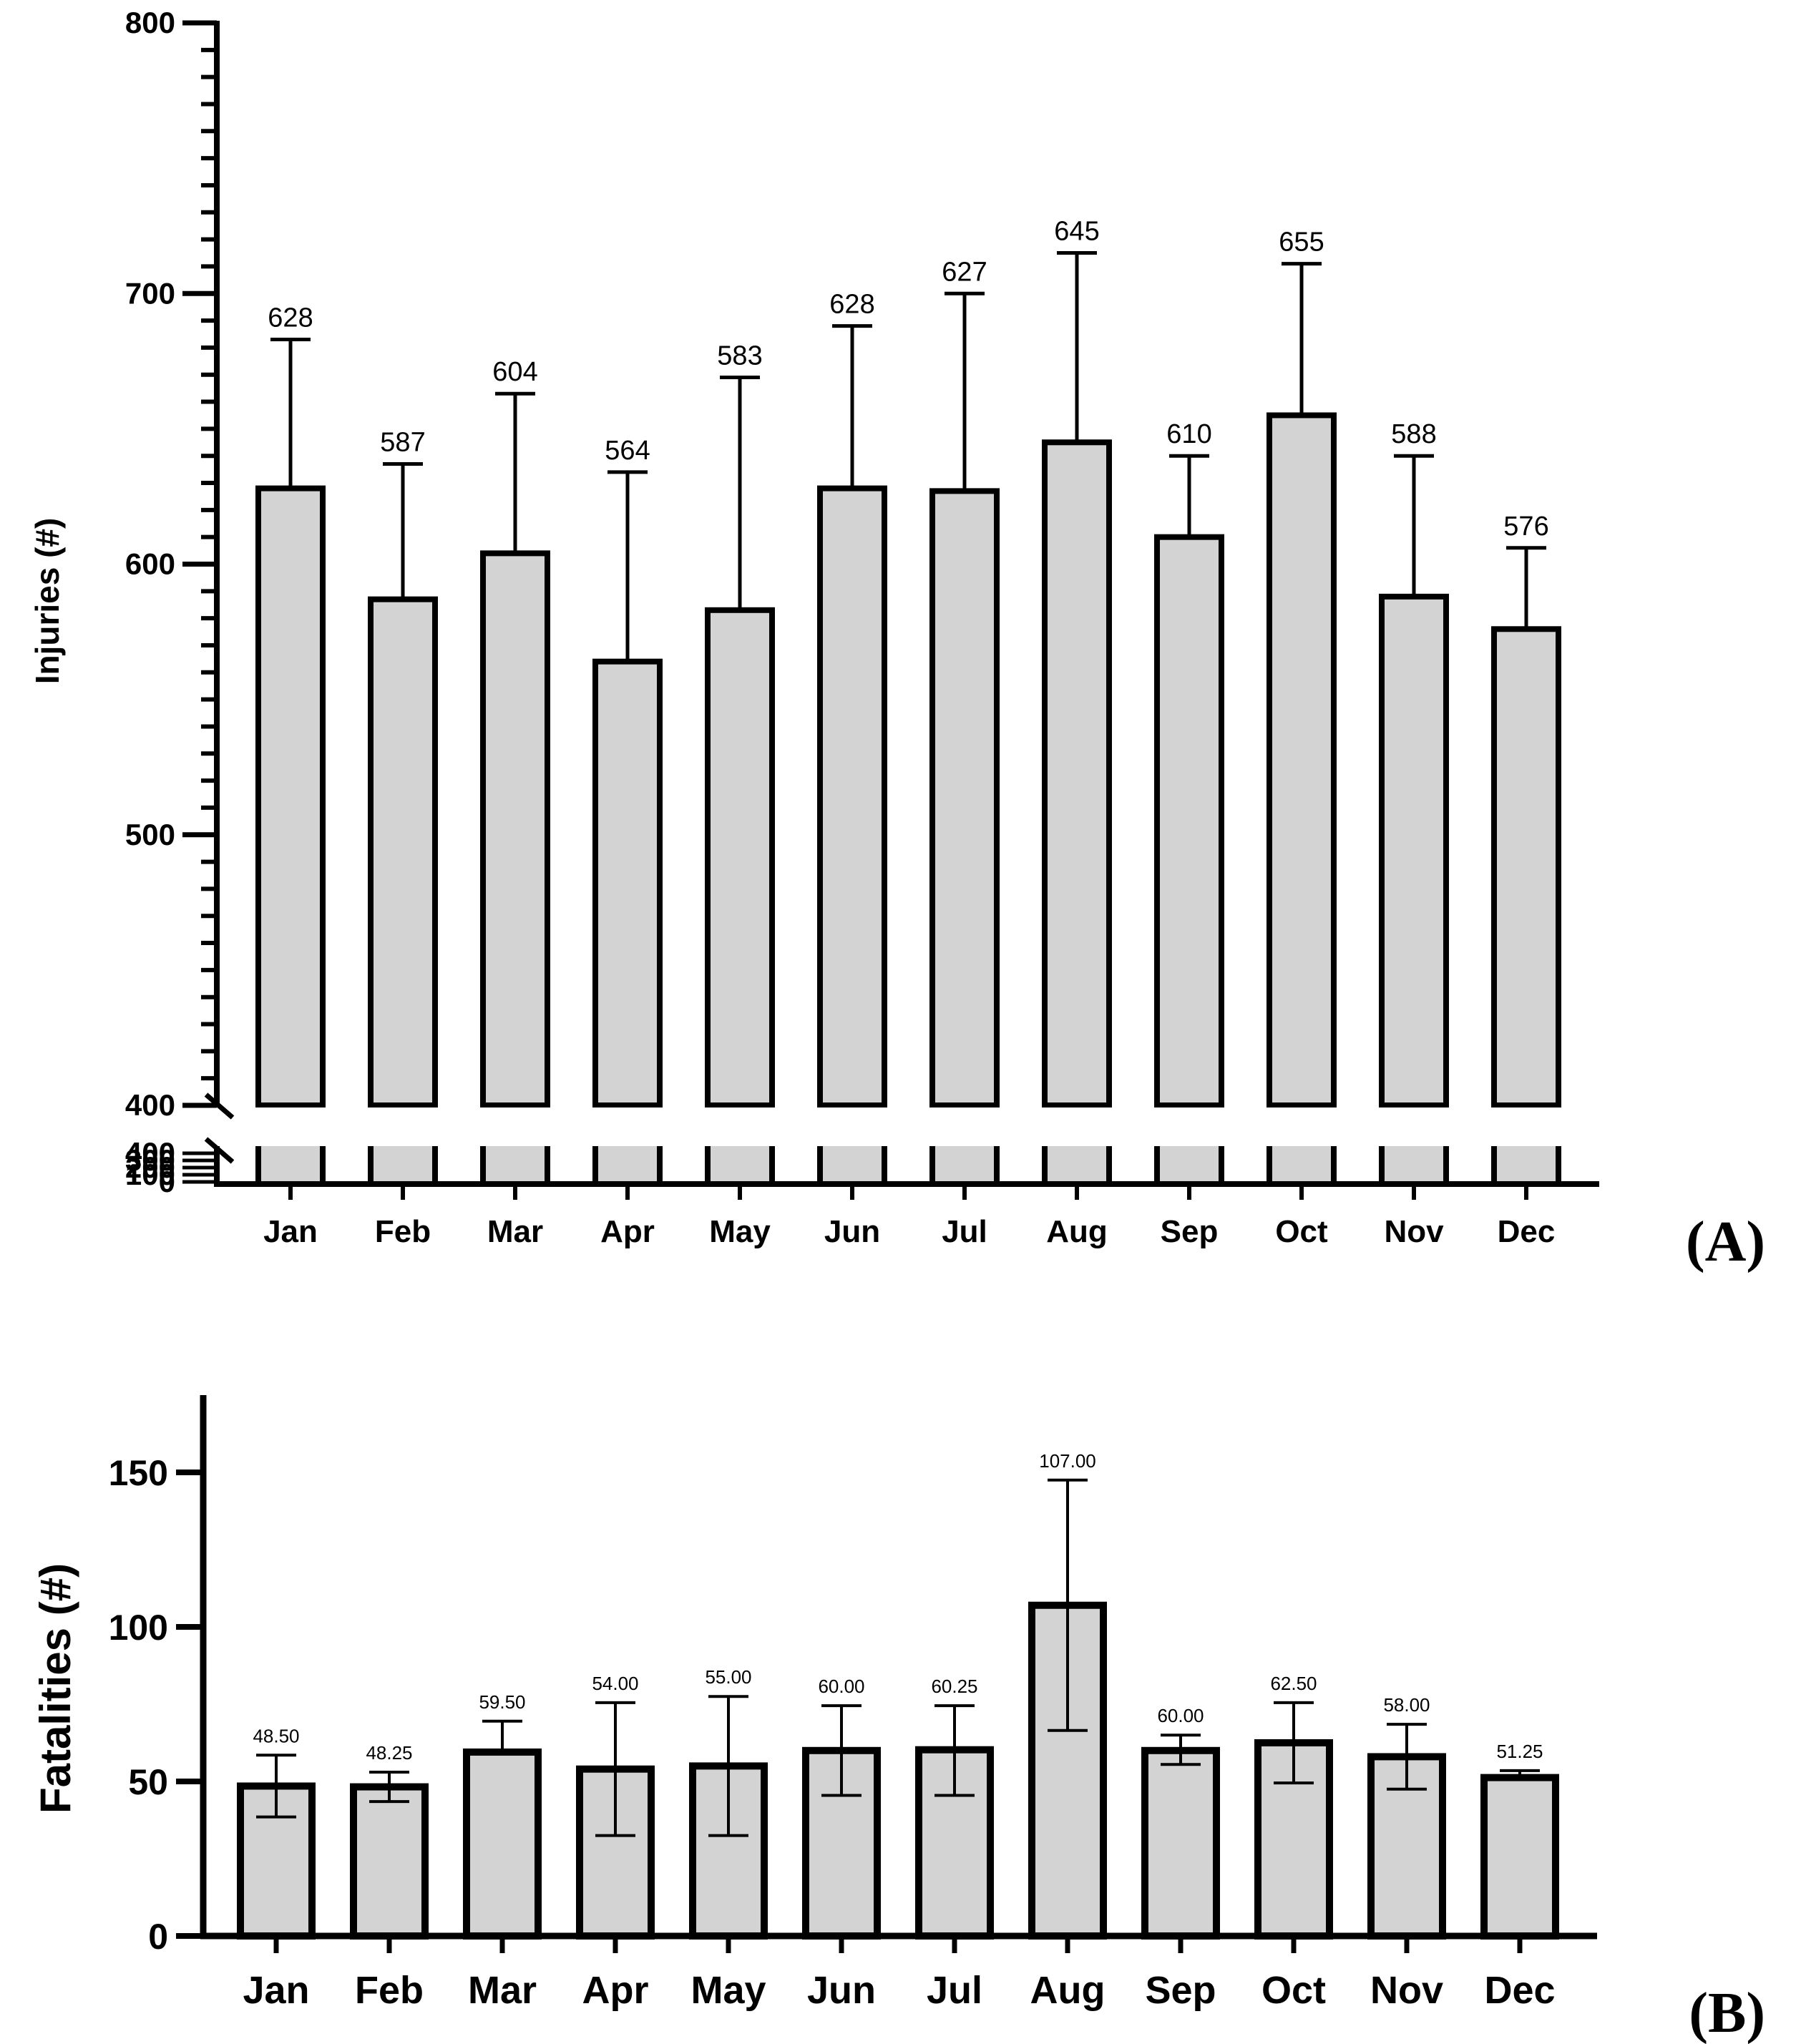  Describe the element at coordinates (728, 1990) in the screenshot. I see `x-tick-label-b: May` at that location.